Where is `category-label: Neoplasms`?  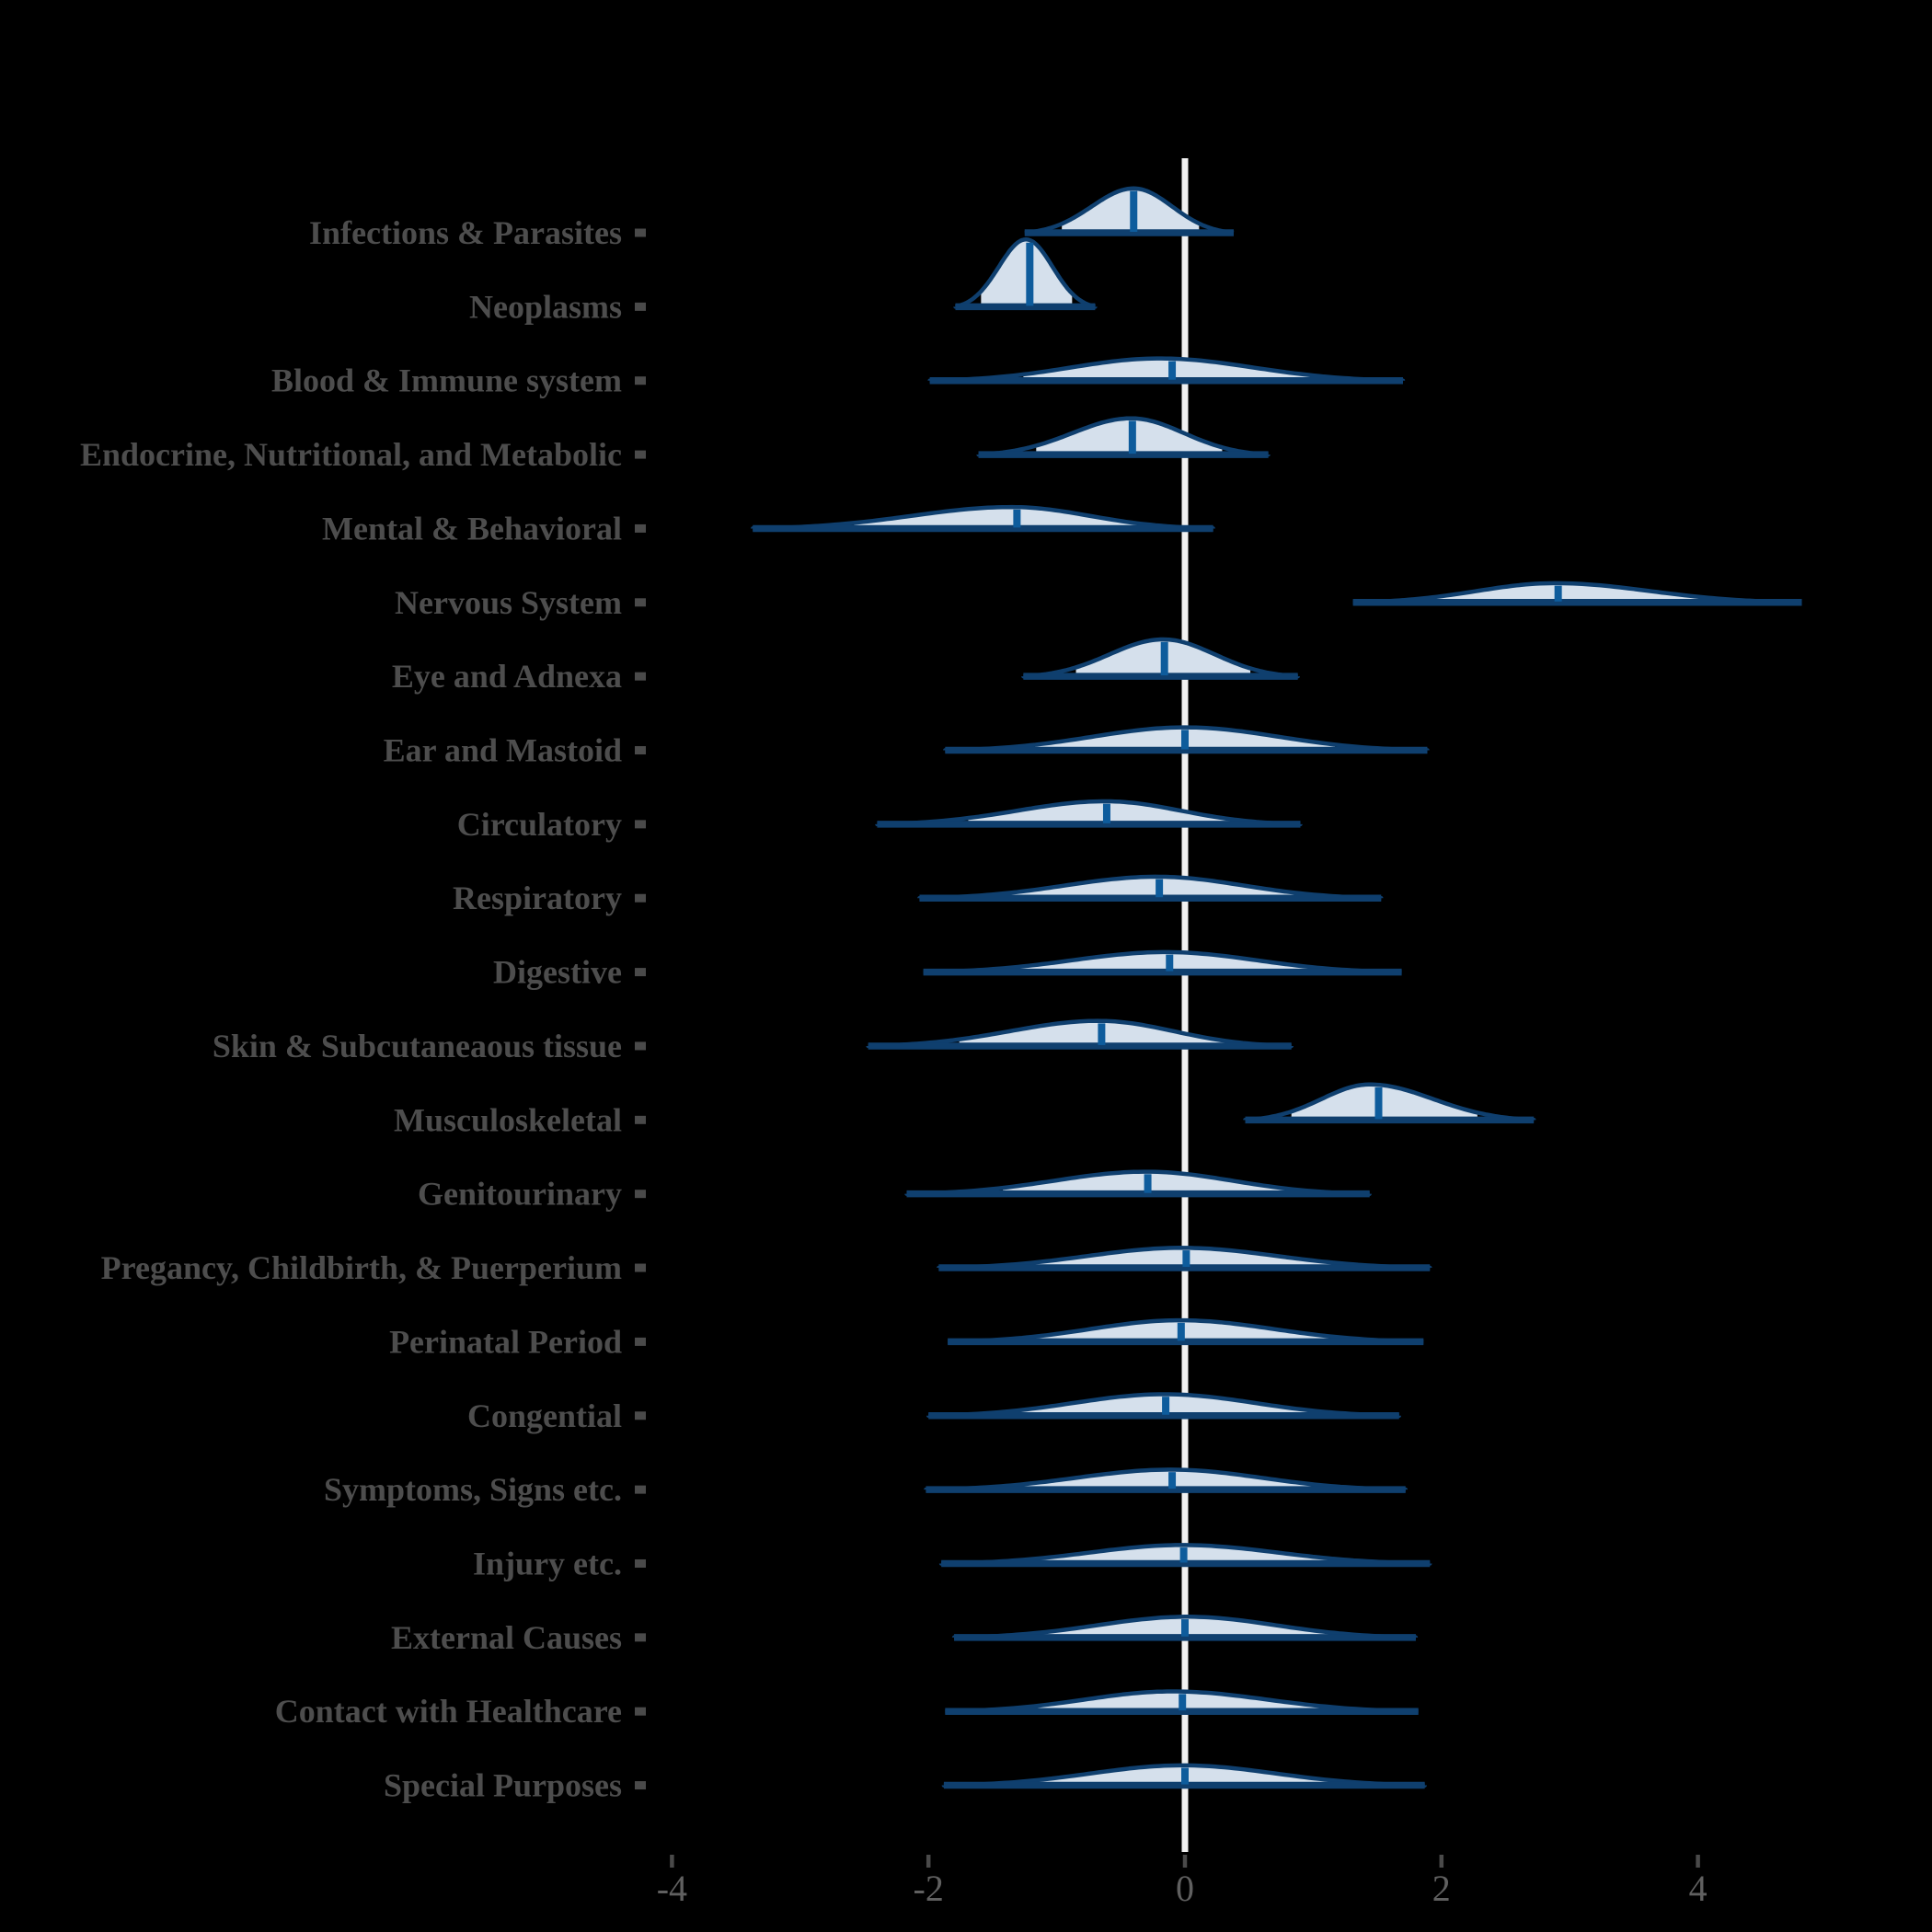 category-label: Neoplasms is located at coordinates (545, 306).